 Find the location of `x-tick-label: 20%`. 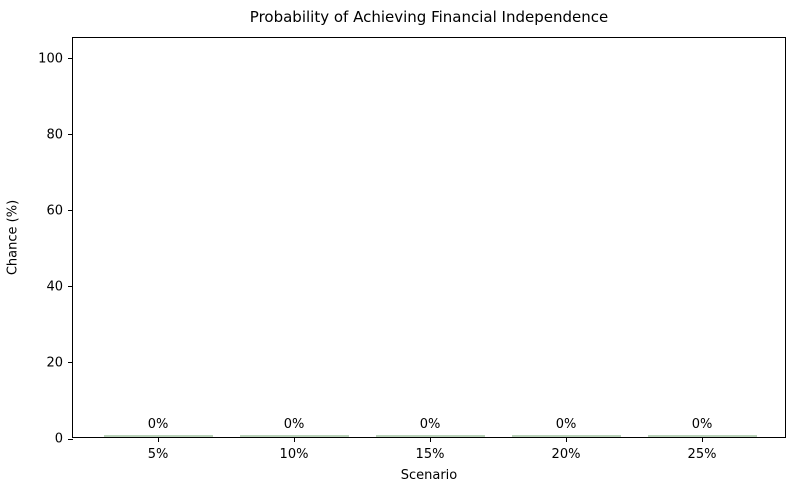

x-tick-label: 20% is located at coordinates (566, 454).